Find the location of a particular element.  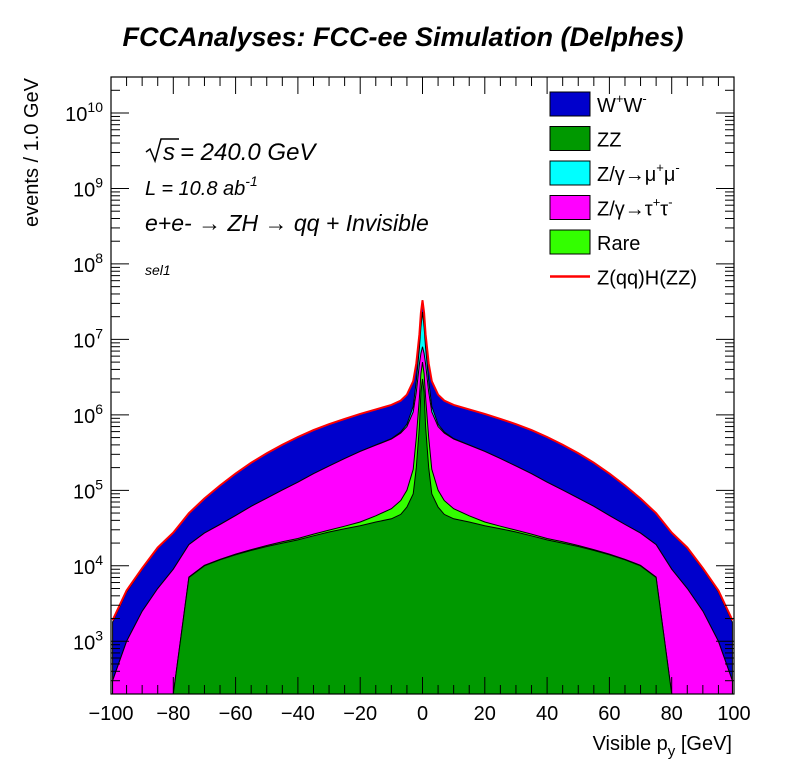

y-tick-label: 10¹⁰ is located at coordinates (84, 112).